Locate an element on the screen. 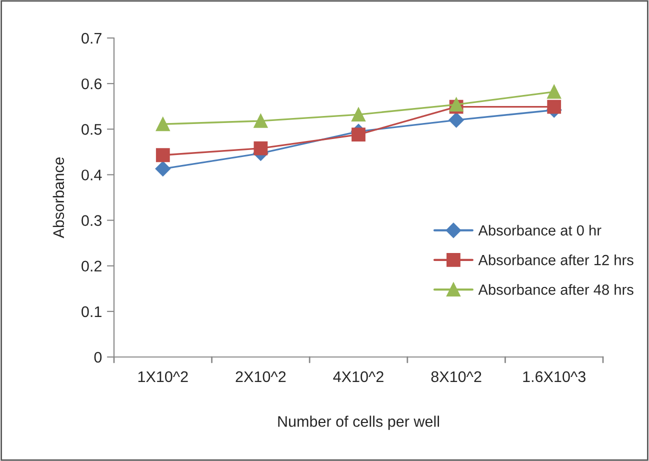  y-tick-label: 0 is located at coordinates (98, 357).